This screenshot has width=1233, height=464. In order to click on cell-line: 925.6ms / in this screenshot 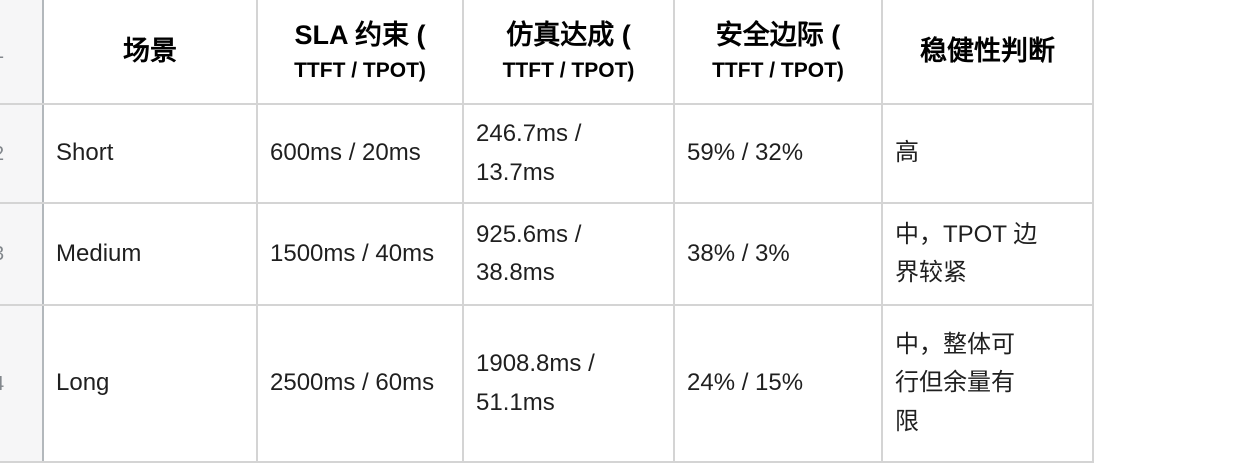, I will do `click(529, 234)`.